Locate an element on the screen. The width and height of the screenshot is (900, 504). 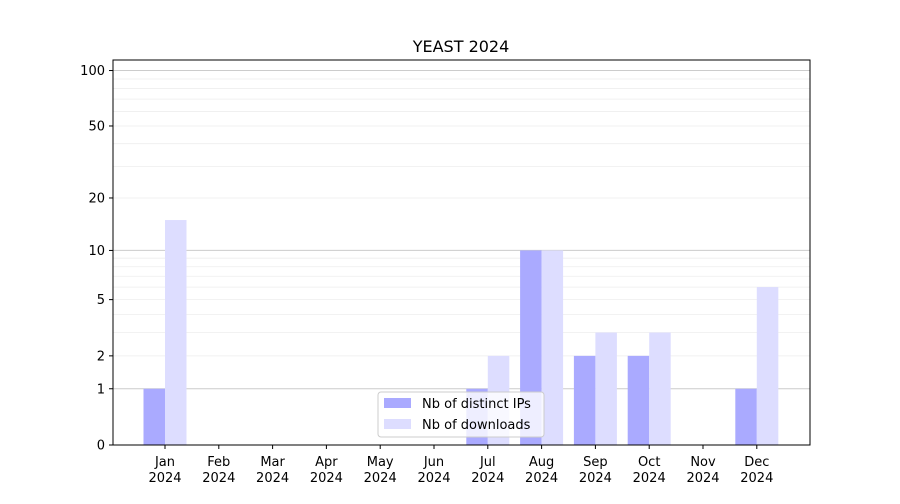
x-tick-label: Sep 2024 is located at coordinates (595, 470).